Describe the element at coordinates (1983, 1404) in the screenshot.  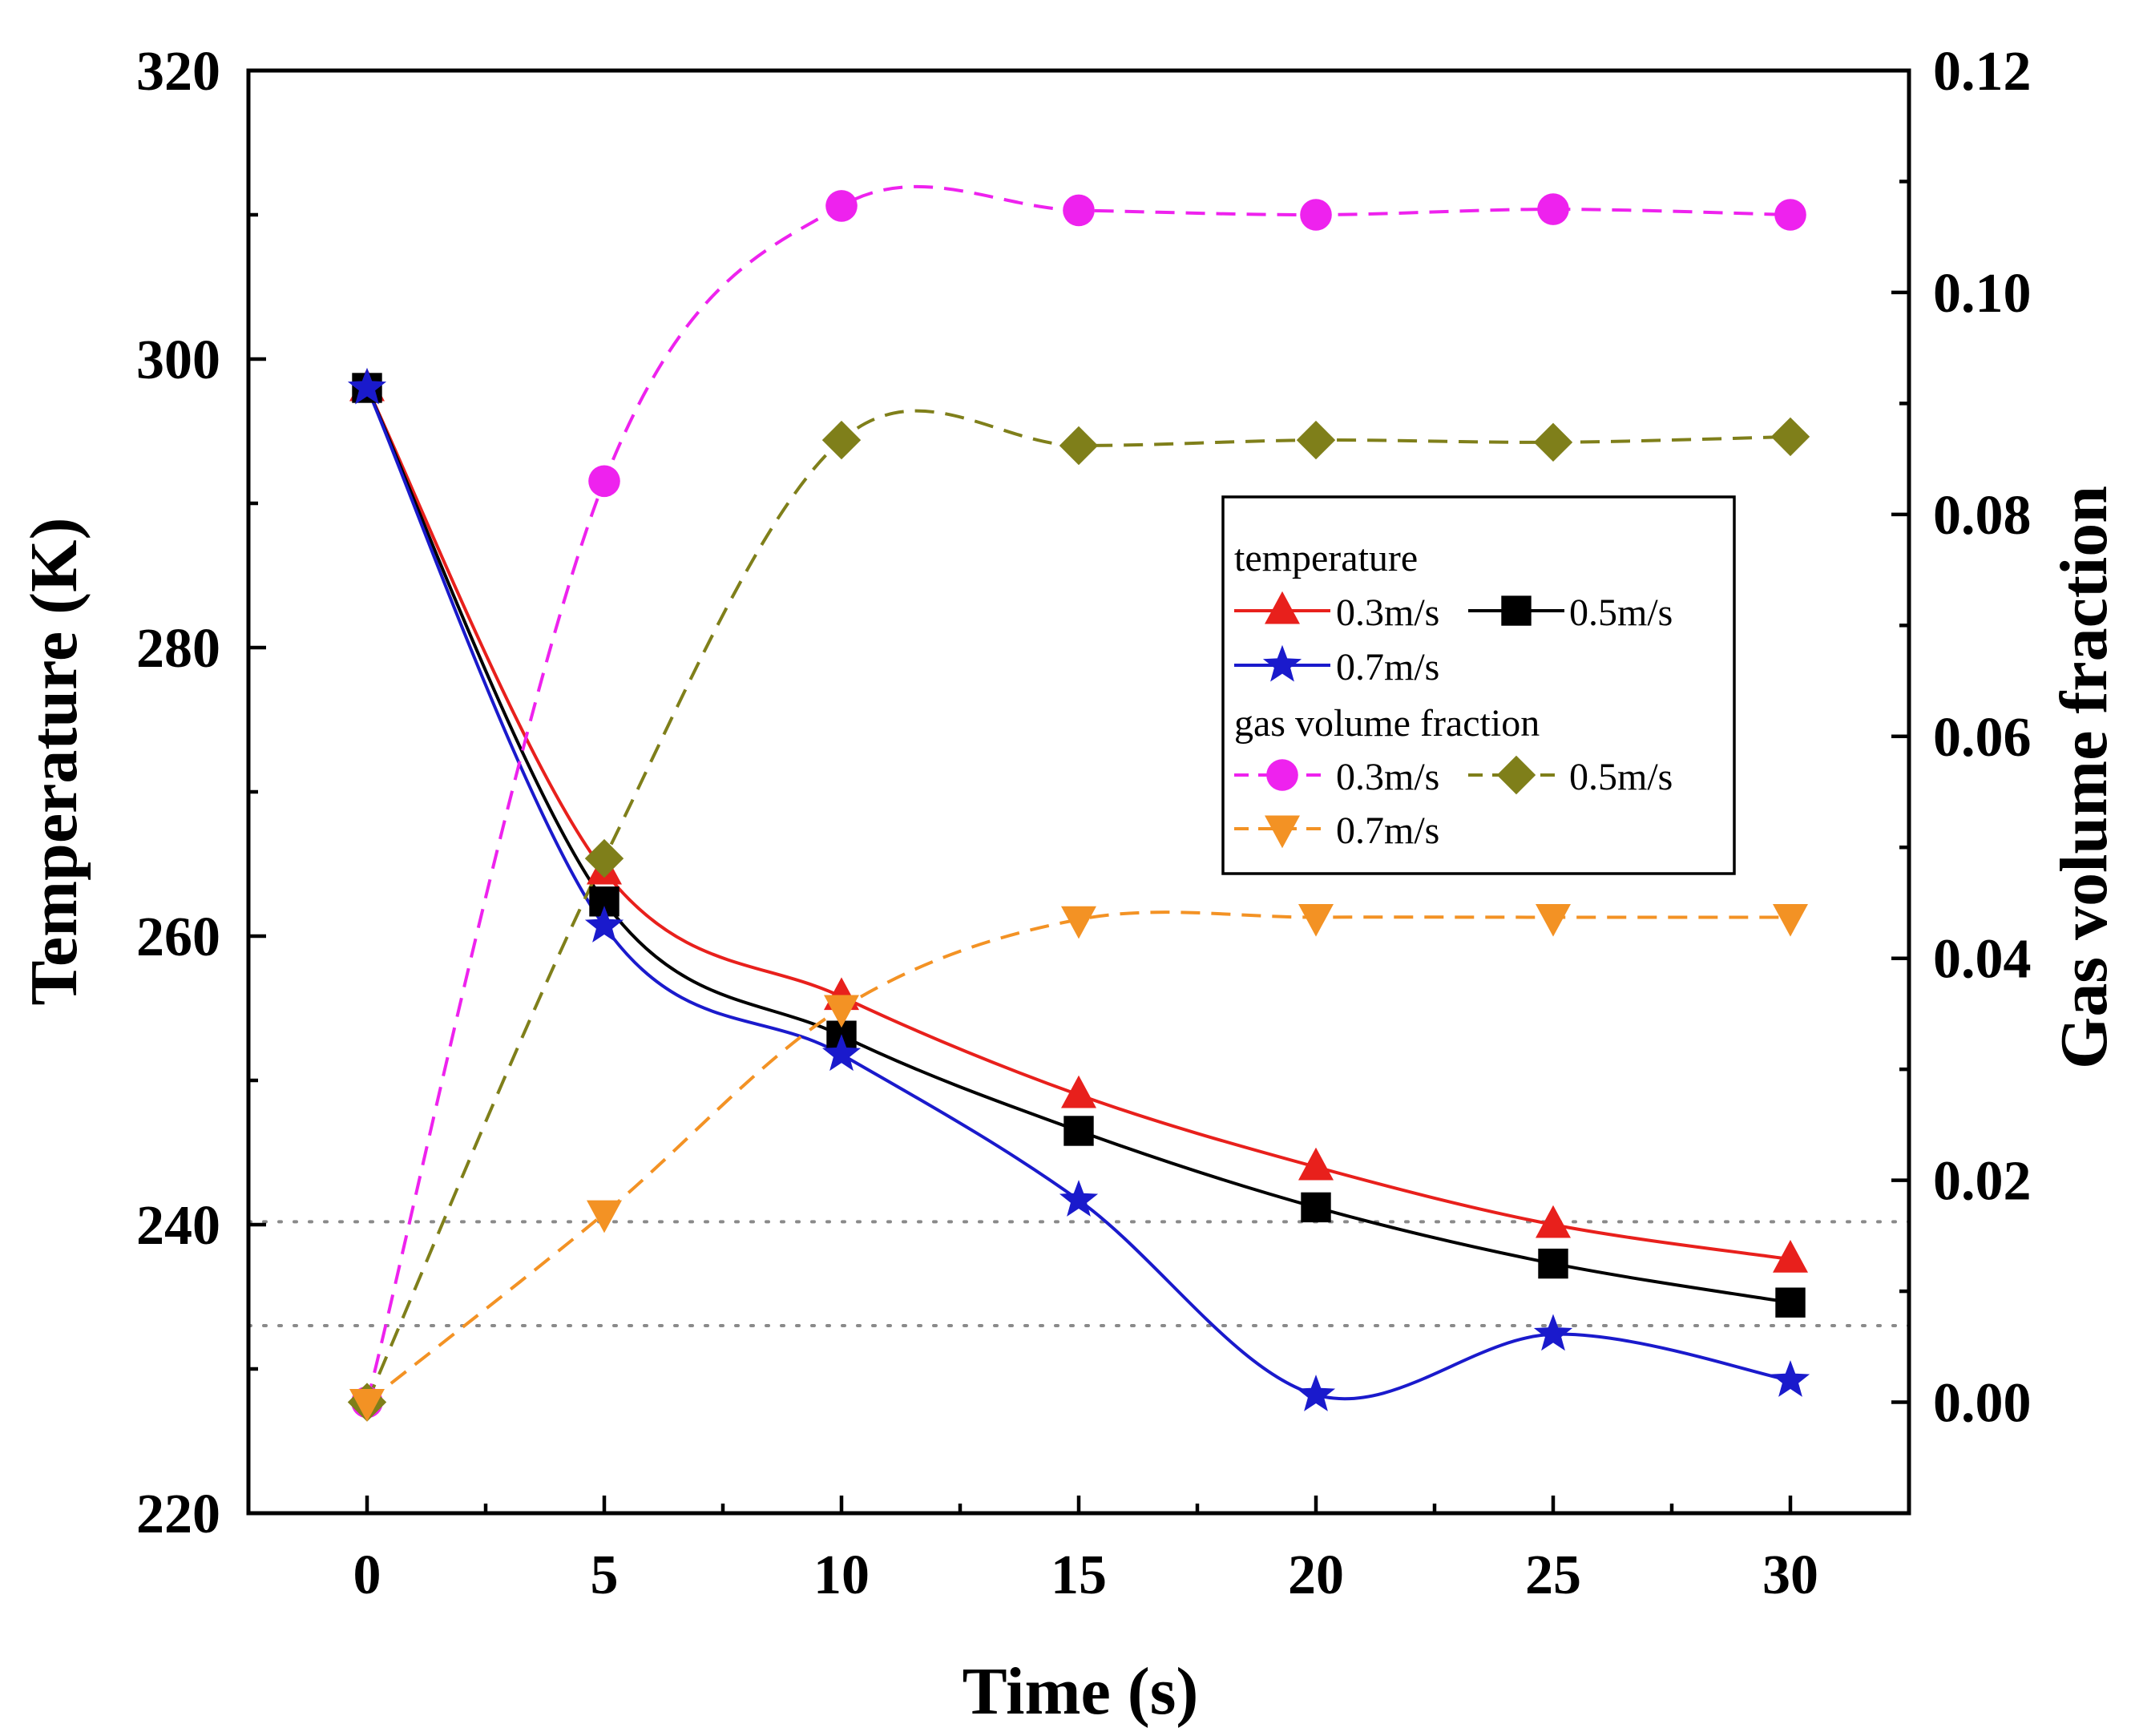
I see `y-right-tick-label: 0.00` at that location.